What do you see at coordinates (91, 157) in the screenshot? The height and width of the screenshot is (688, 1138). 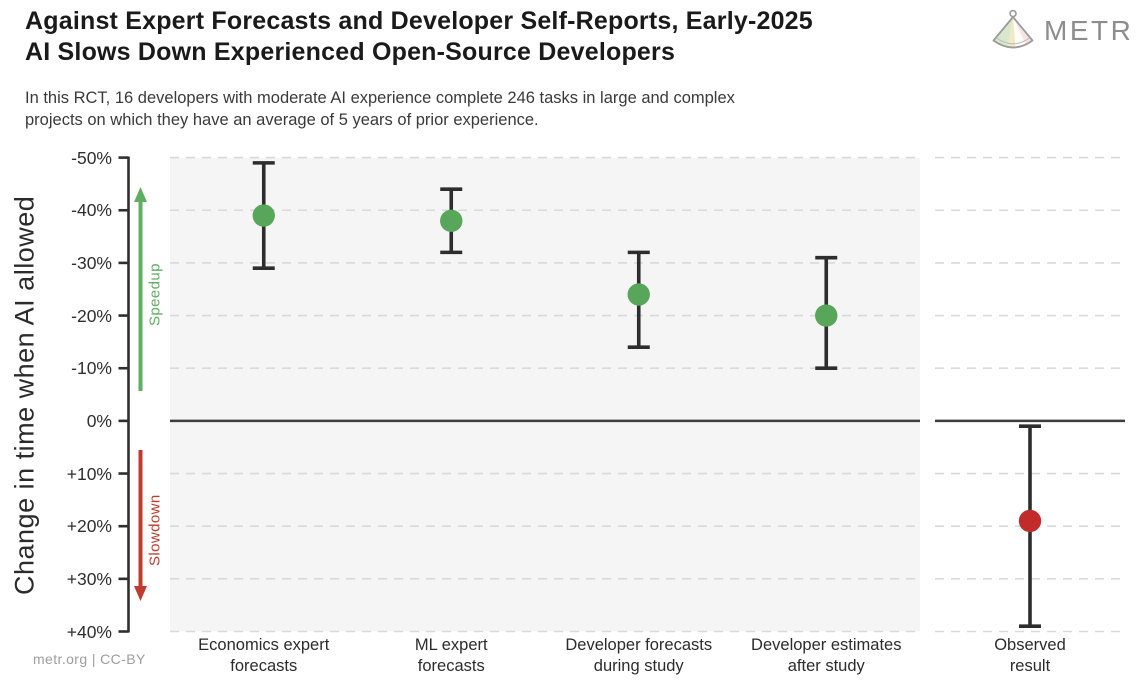 I see `y-tick-label: -50%` at bounding box center [91, 157].